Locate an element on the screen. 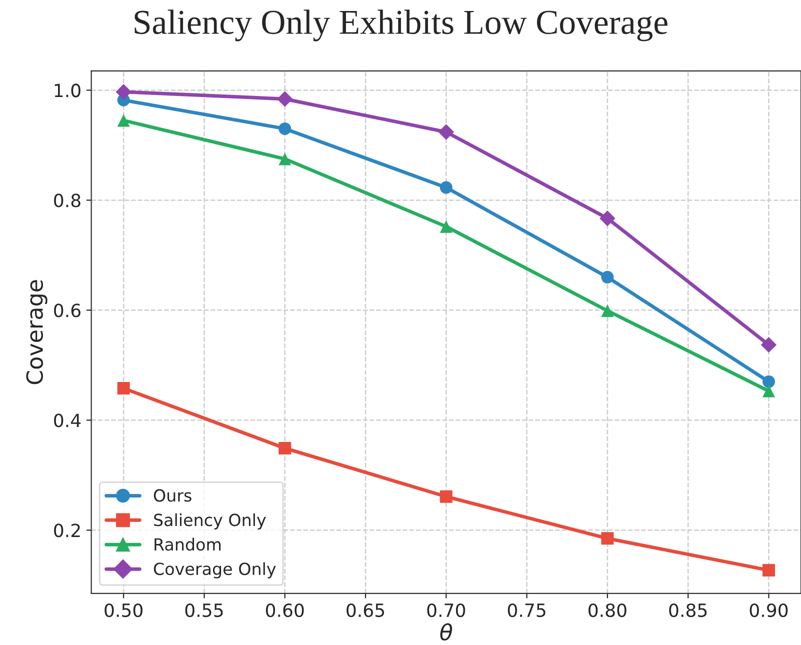 The width and height of the screenshot is (801, 645). x-tick-label: 0.80 is located at coordinates (607, 610).